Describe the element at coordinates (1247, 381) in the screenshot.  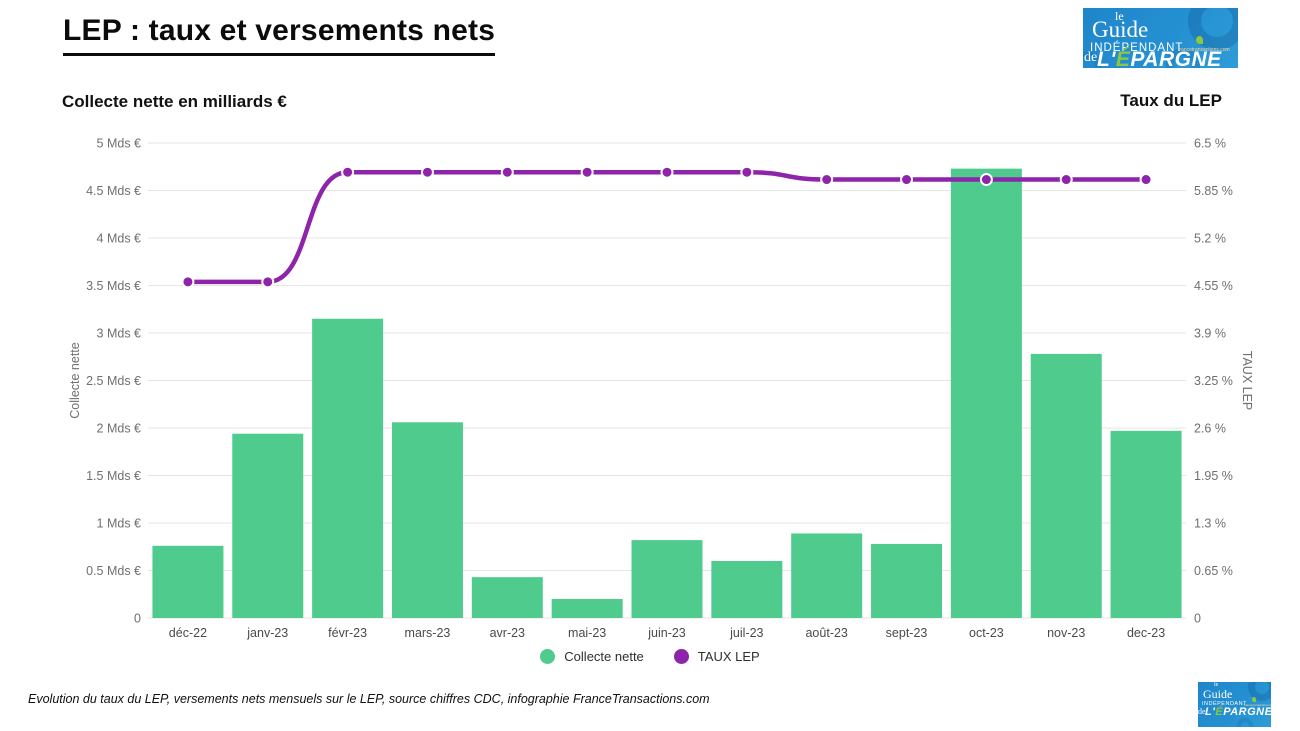
I see `right-axis-title: TAUX LEP` at that location.